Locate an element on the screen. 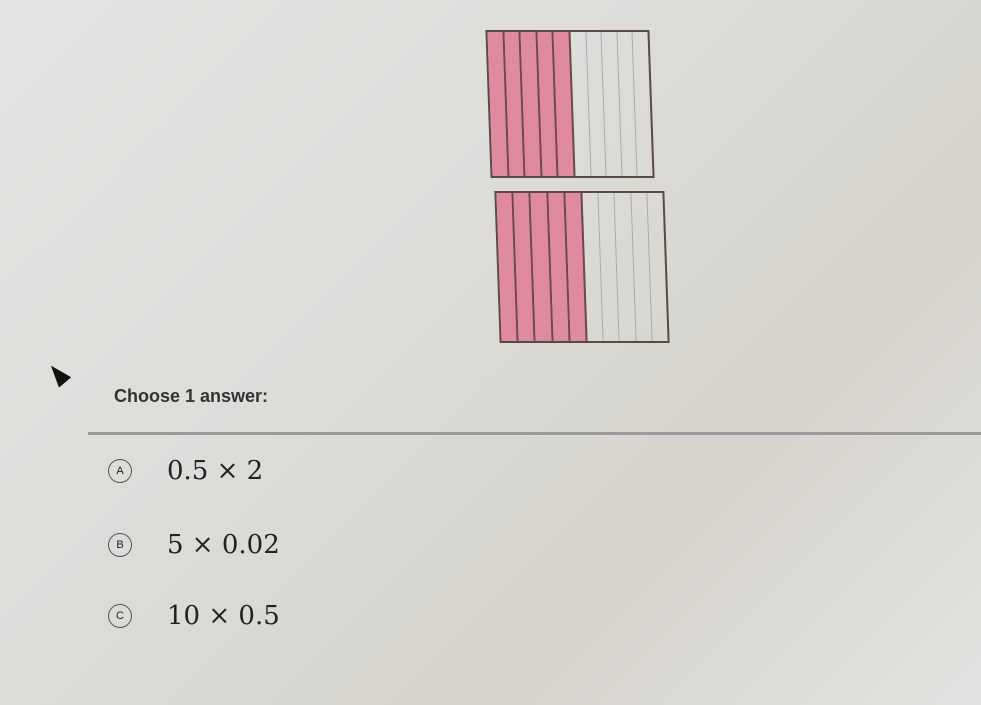  divider is located at coordinates (534, 433).